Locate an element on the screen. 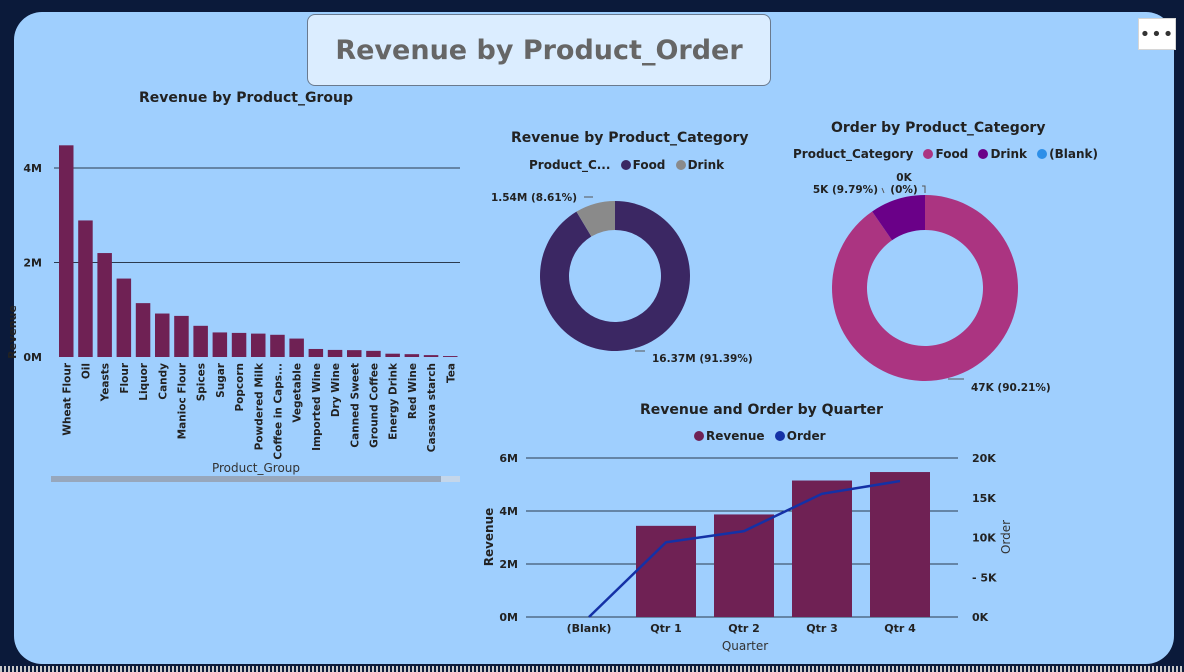 Image resolution: width=1184 pixels, height=672 pixels. x-tick-label: Sugar is located at coordinates (221, 380).